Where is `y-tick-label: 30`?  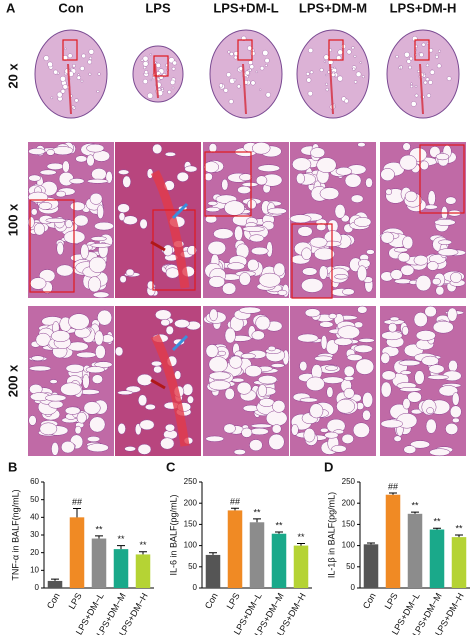 y-tick-label: 30 is located at coordinates (34, 534).